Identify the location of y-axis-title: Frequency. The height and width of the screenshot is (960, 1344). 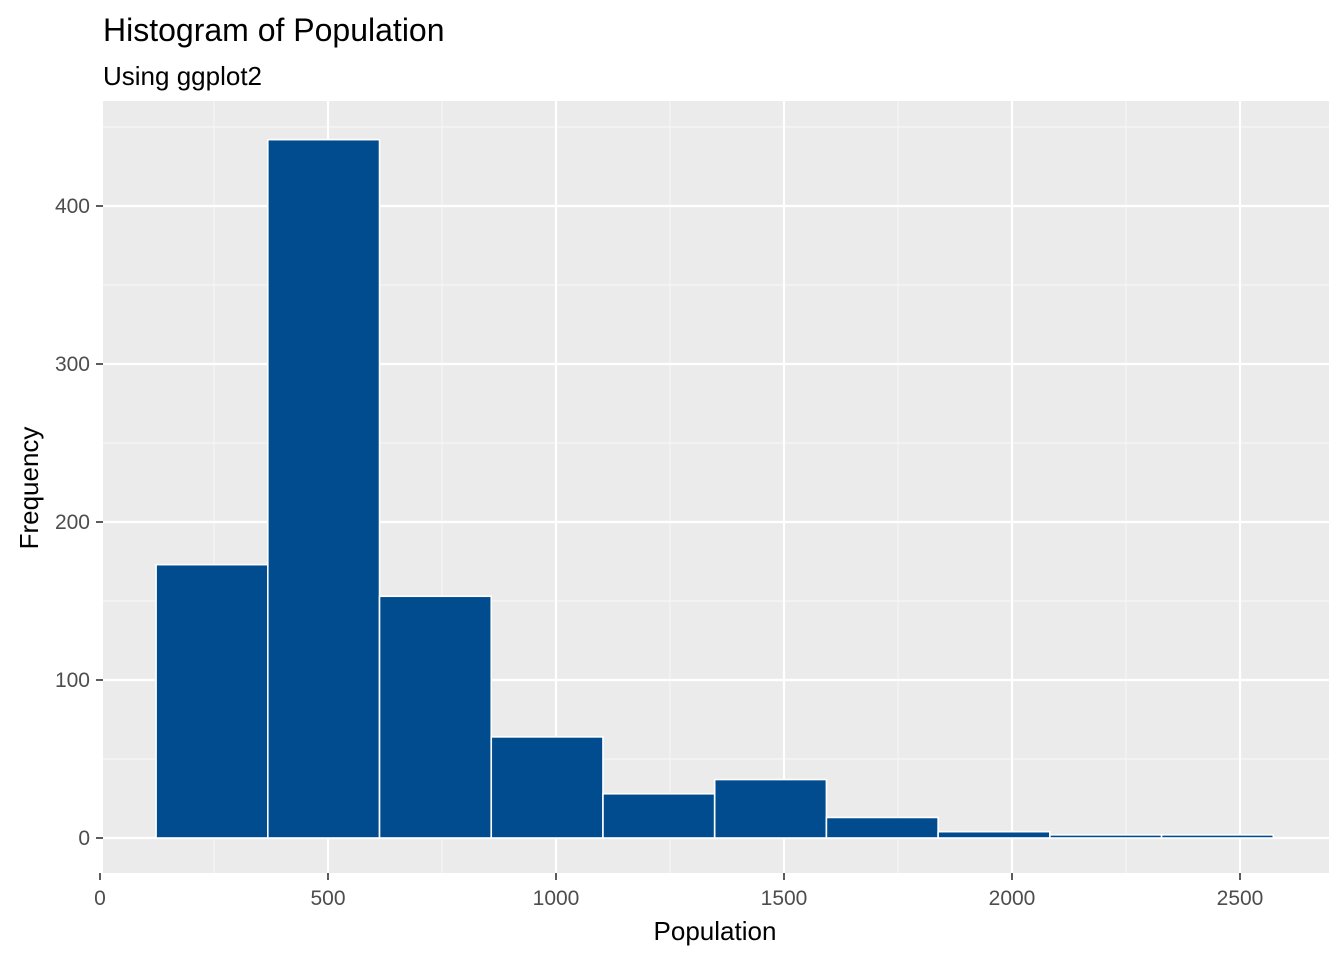
(29, 488).